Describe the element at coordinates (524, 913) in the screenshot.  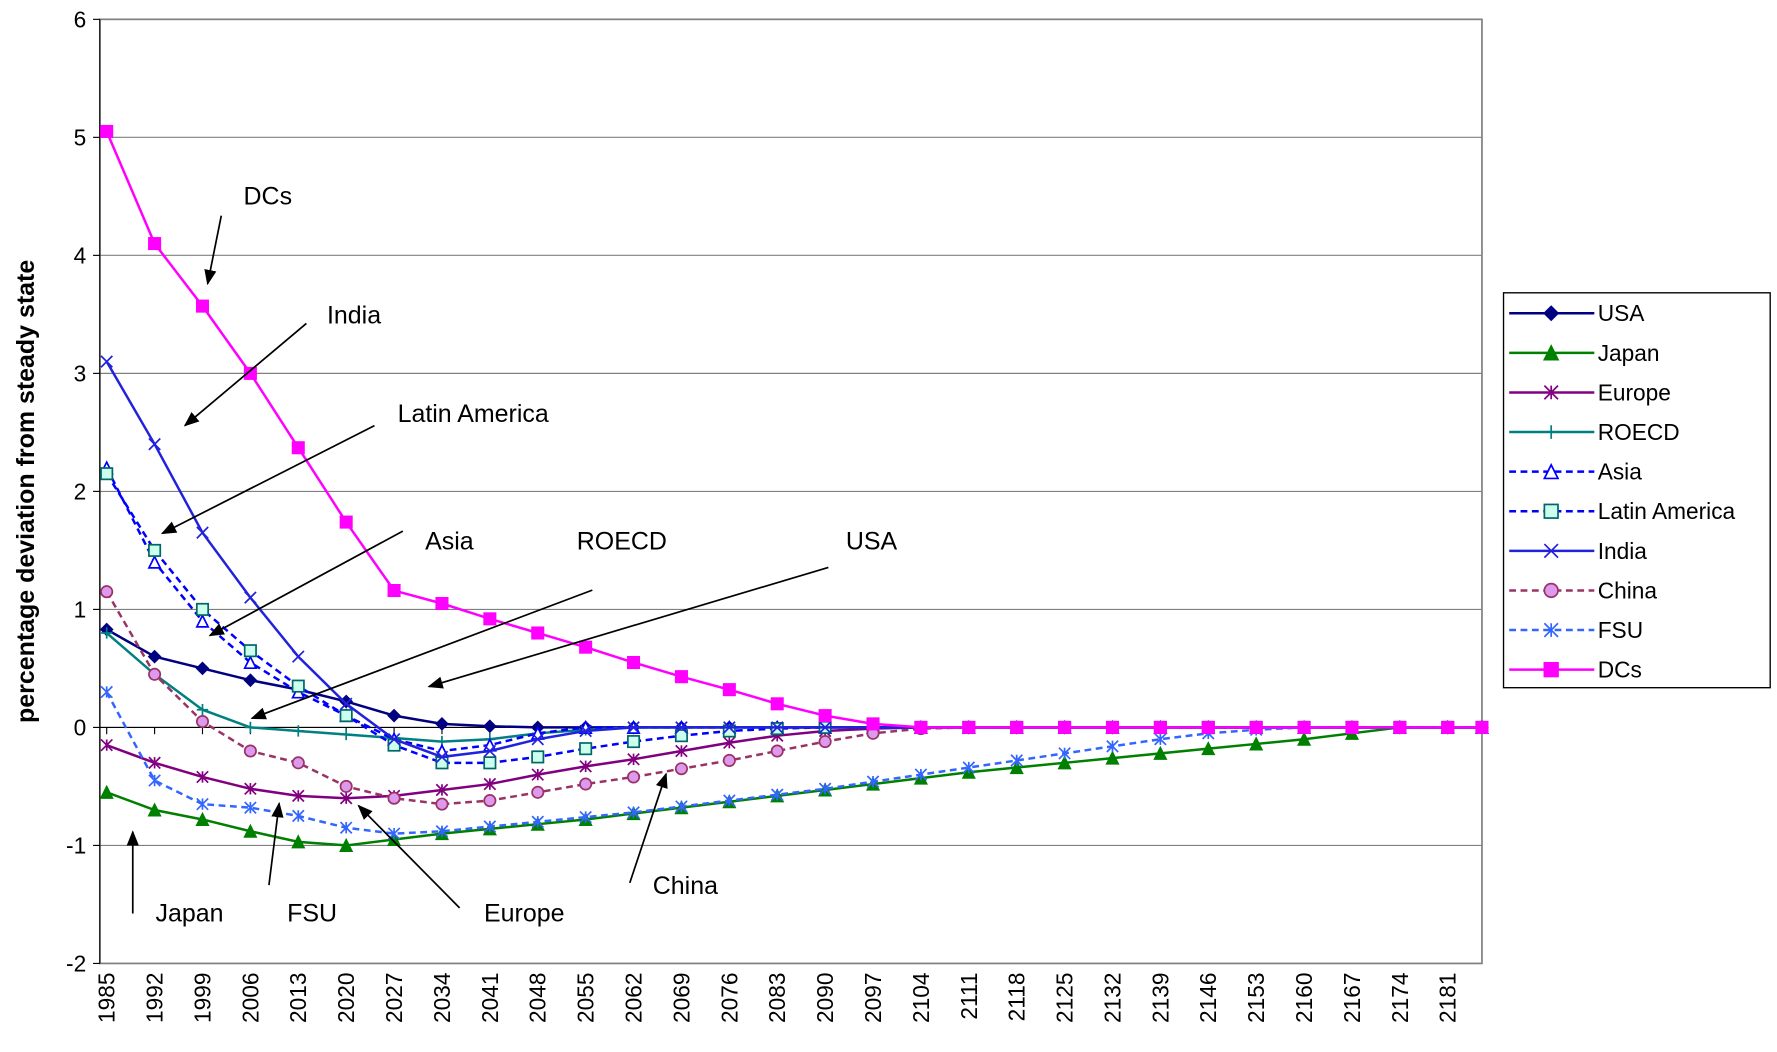
I see `annotation: Europe` at that location.